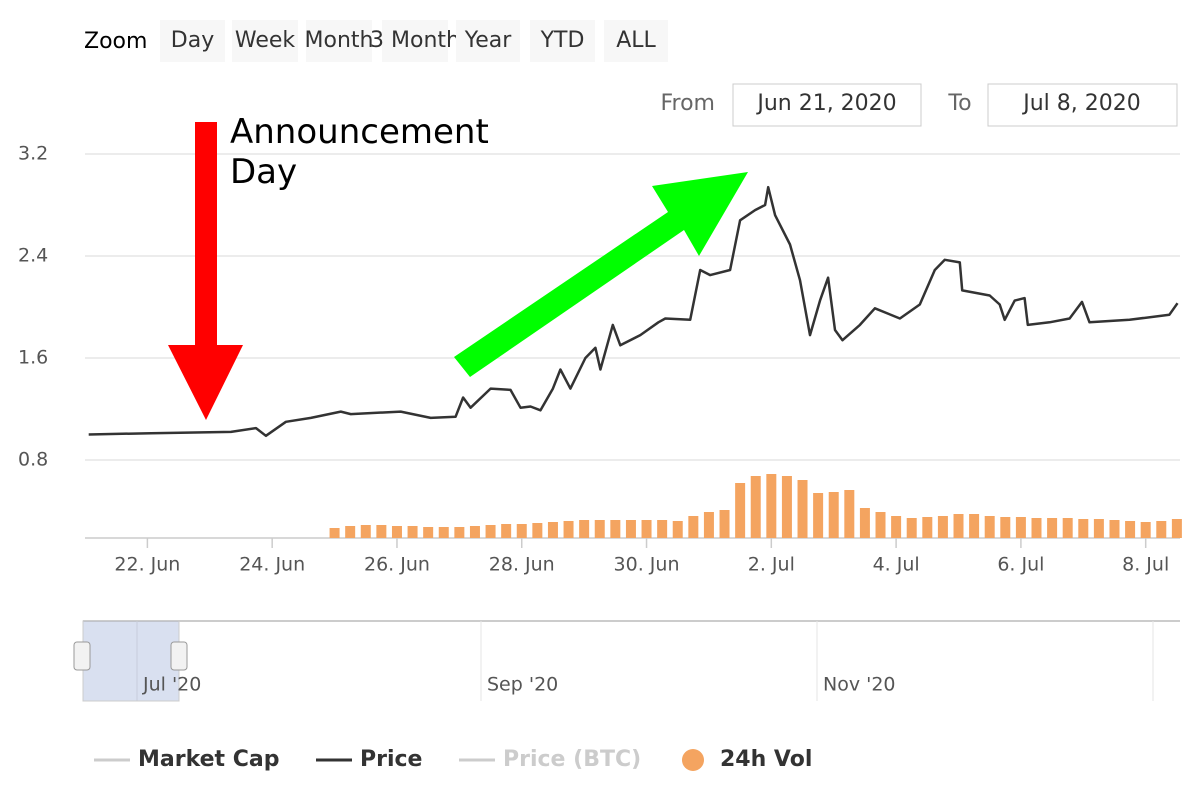 The height and width of the screenshot is (800, 1200). What do you see at coordinates (631, 661) in the screenshot?
I see `navigator` at bounding box center [631, 661].